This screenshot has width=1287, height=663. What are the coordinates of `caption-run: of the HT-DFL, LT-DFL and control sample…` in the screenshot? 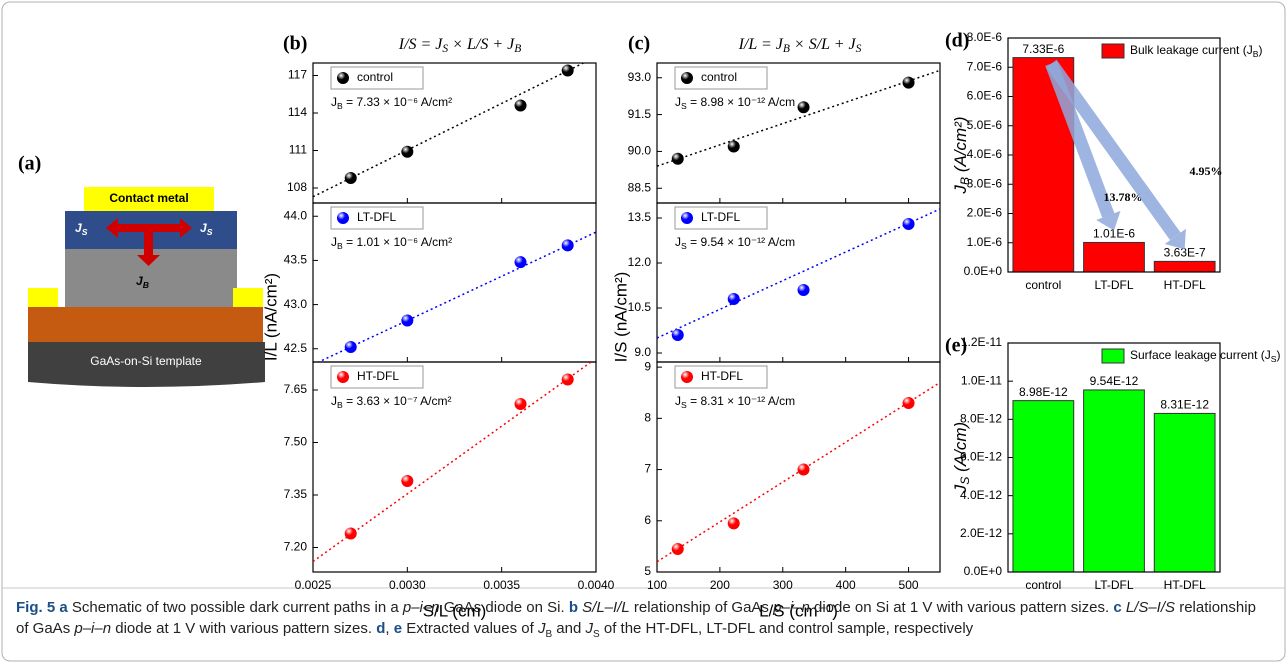 It's located at (786, 628).